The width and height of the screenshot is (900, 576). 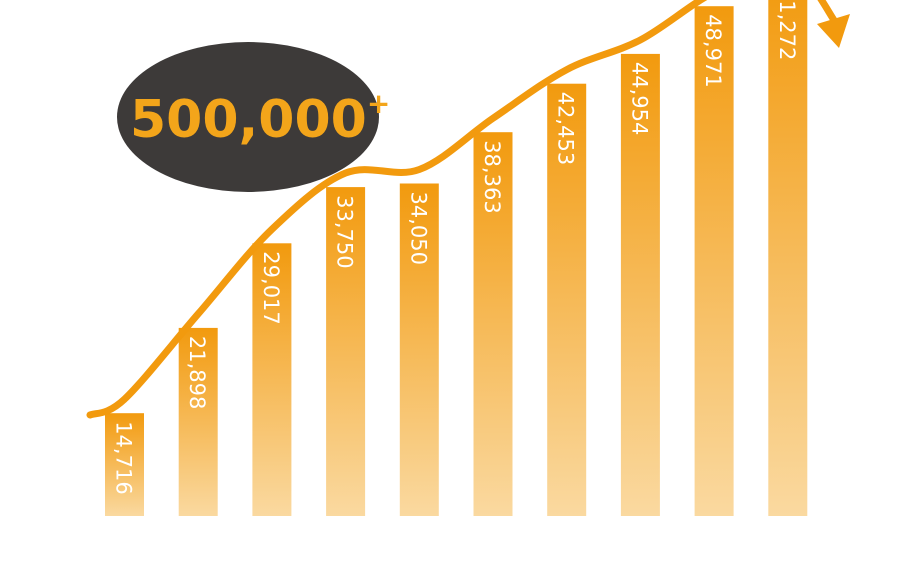 What do you see at coordinates (124, 457) in the screenshot?
I see `bar-value-label: 14,716` at bounding box center [124, 457].